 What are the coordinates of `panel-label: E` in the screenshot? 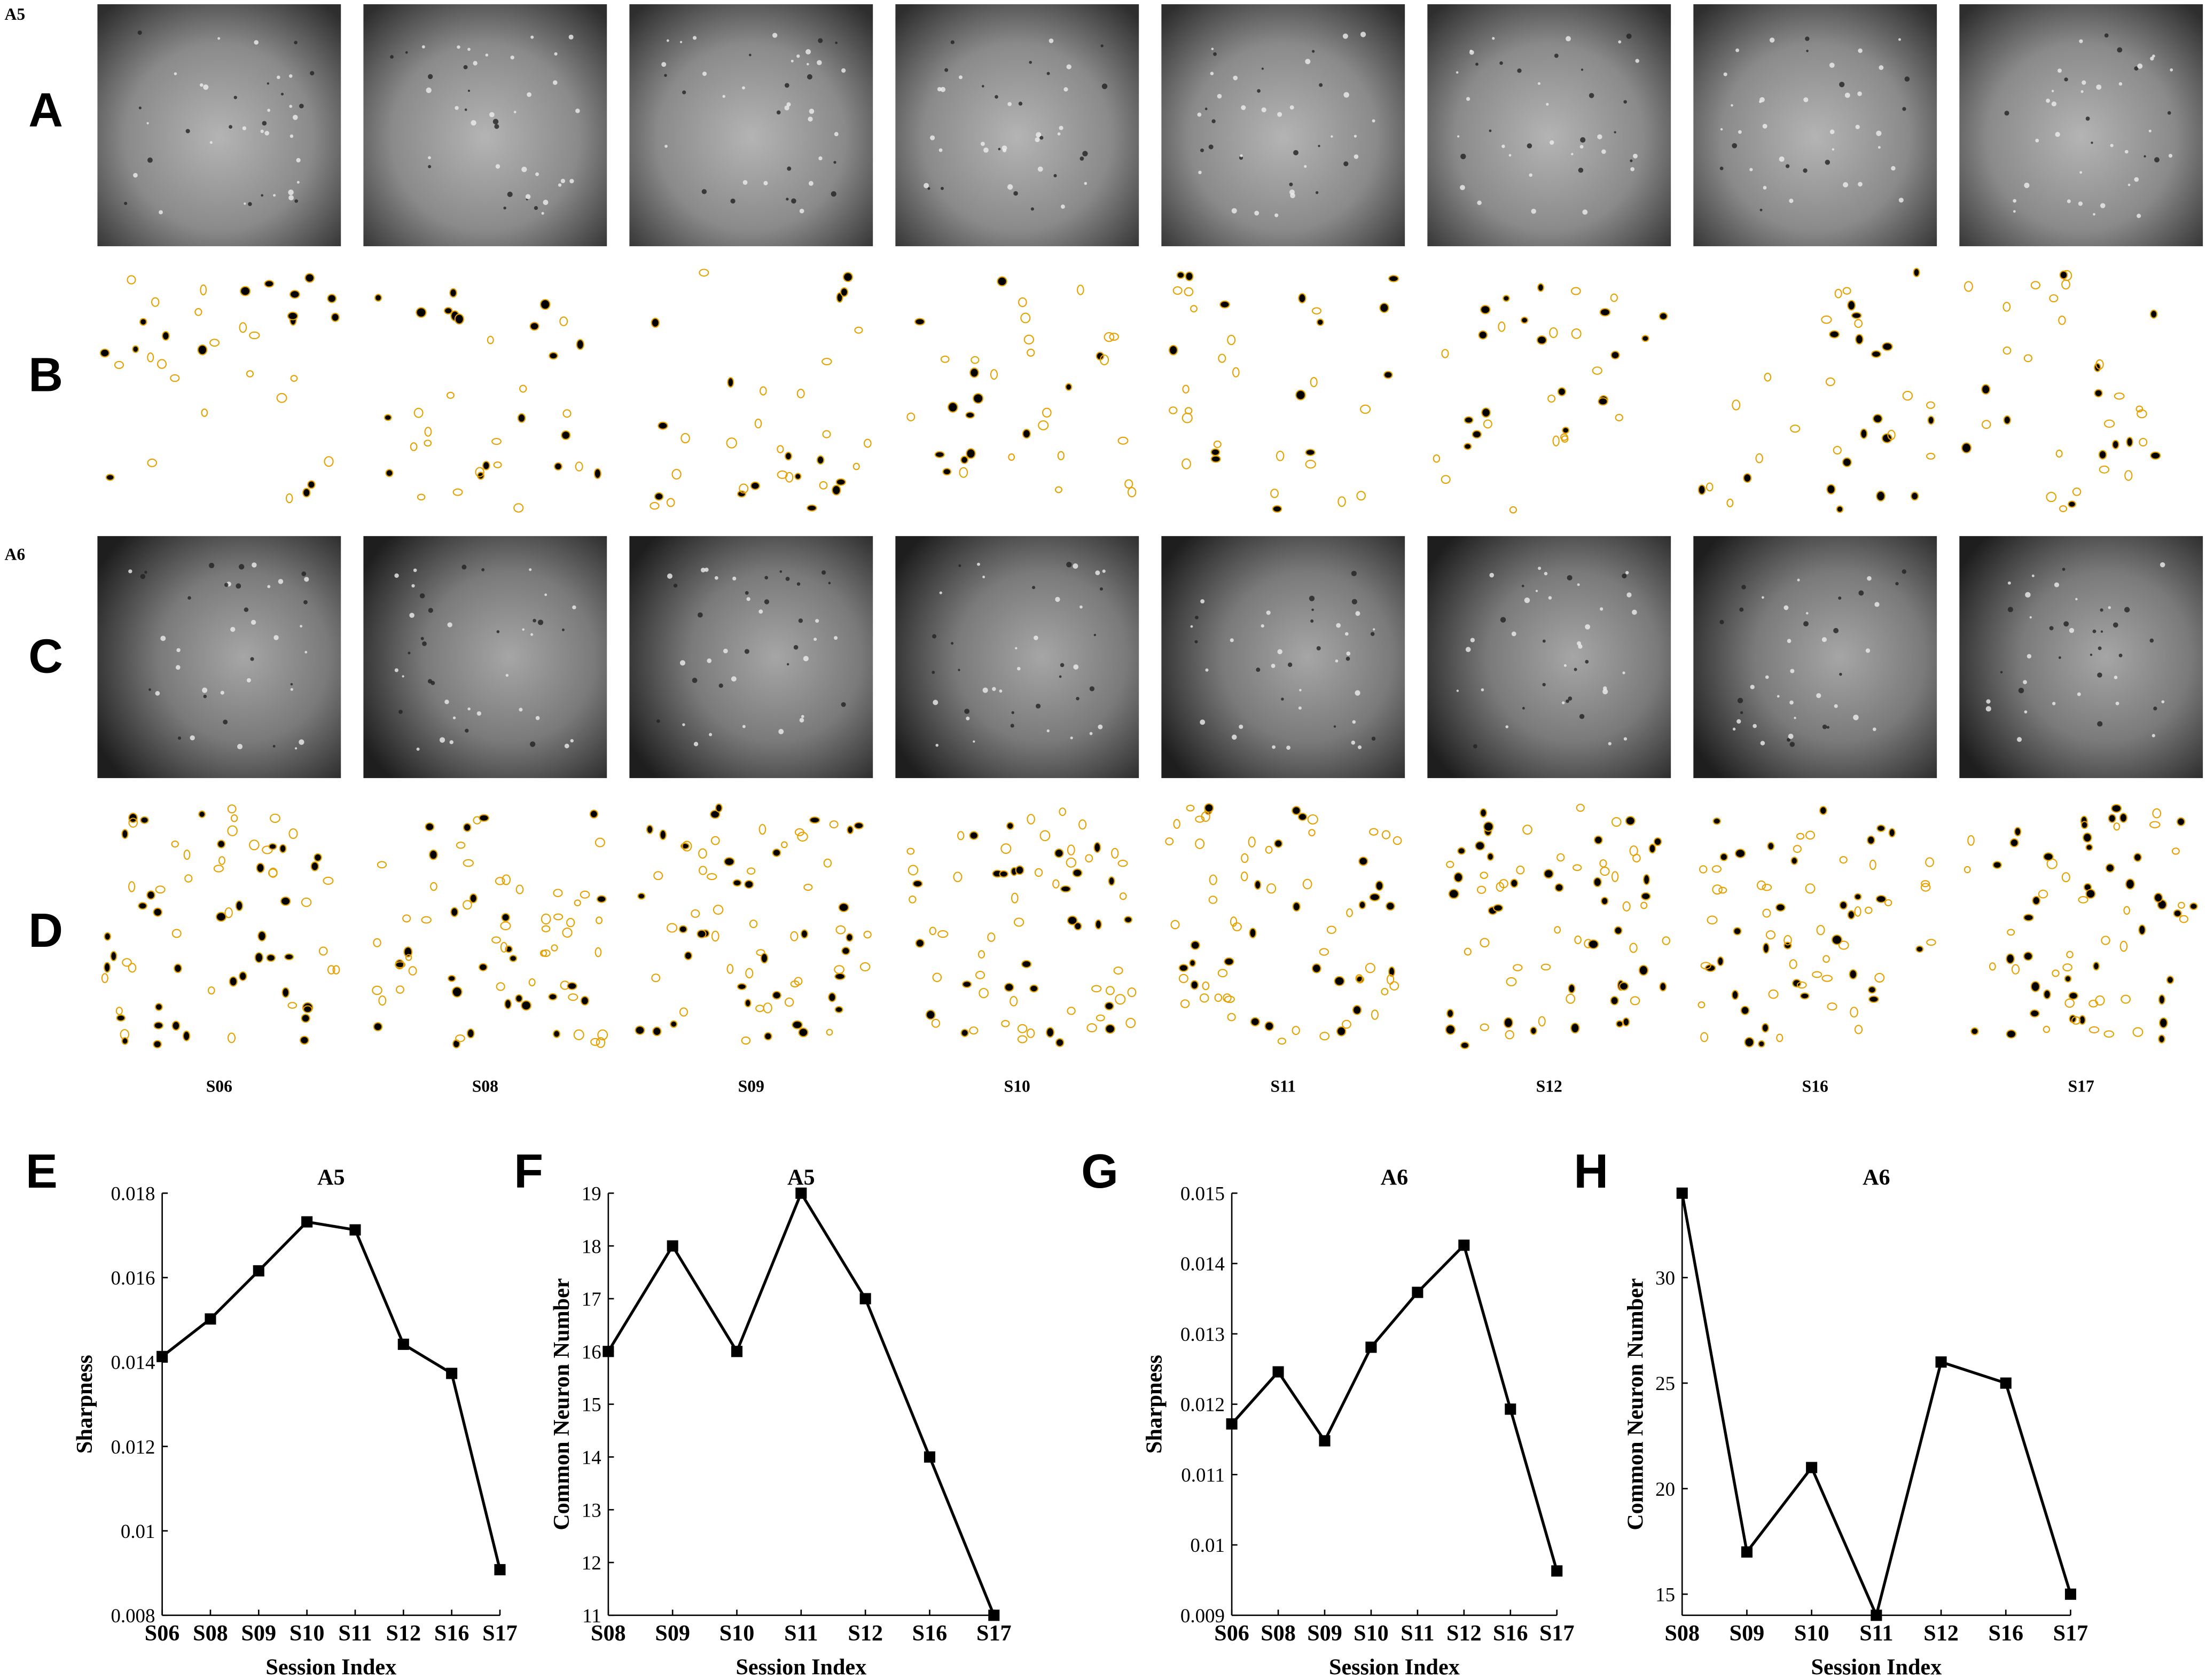 It's located at (42, 1171).